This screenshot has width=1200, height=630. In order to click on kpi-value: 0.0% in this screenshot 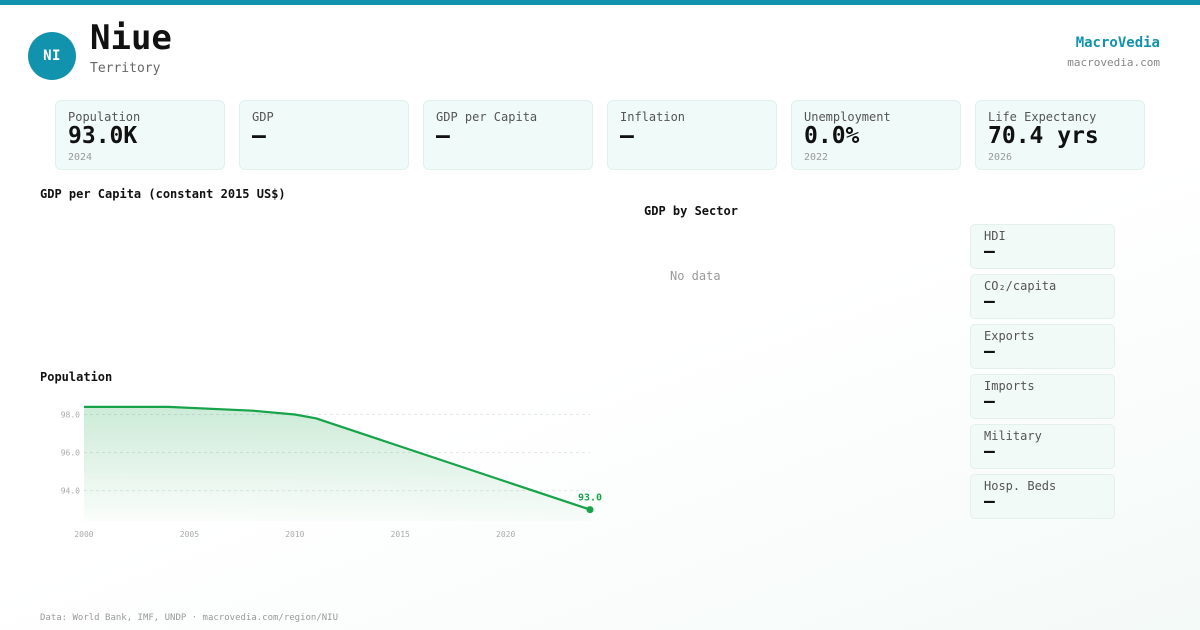, I will do `click(832, 136)`.